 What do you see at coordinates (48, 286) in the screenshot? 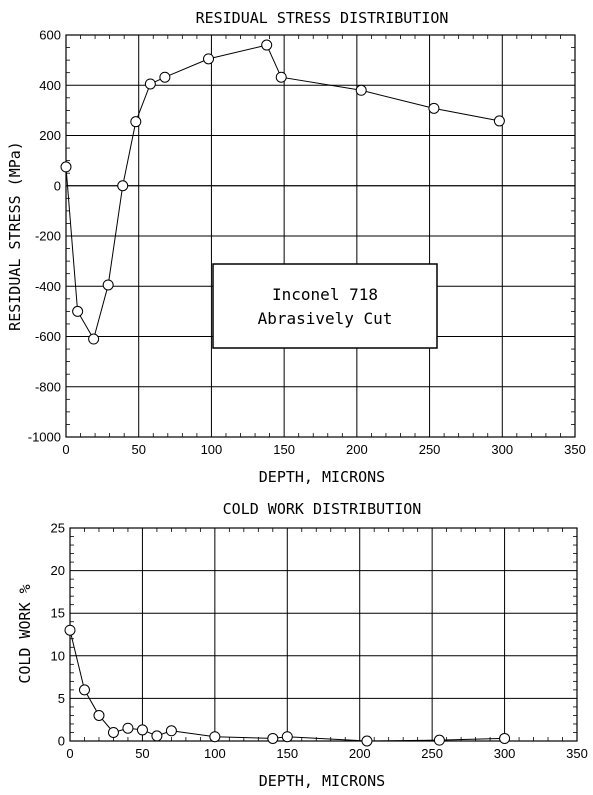
I see `y-tick-label: -400` at bounding box center [48, 286].